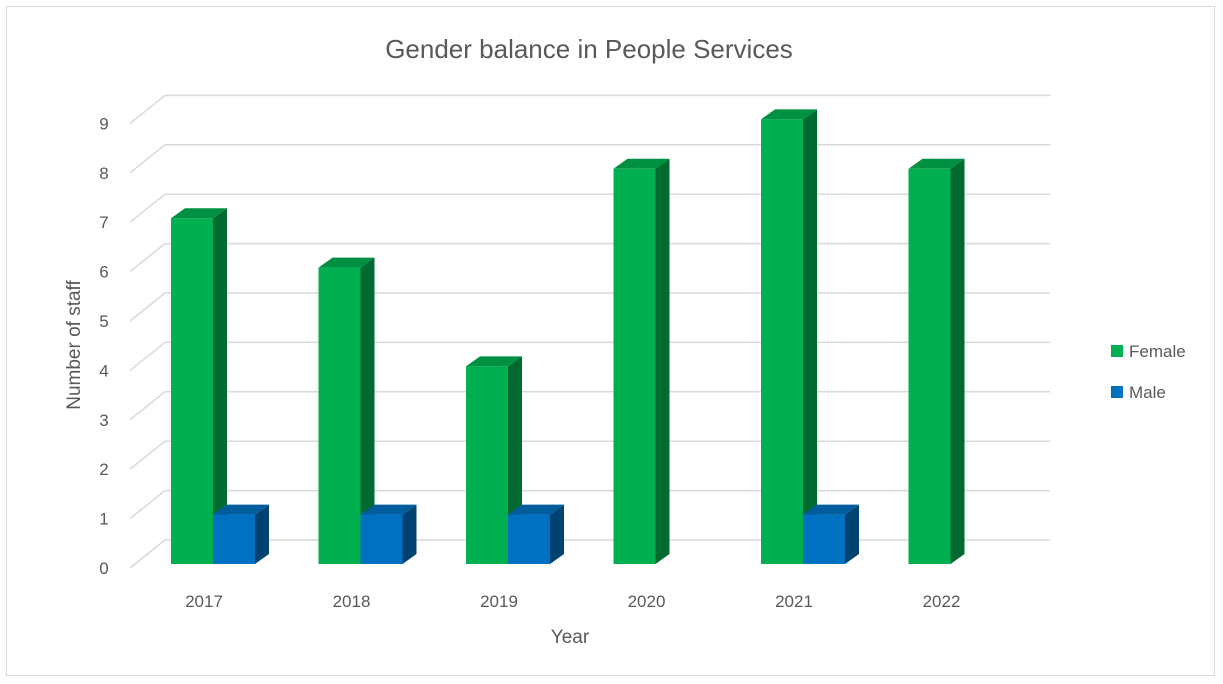  What do you see at coordinates (1157, 351) in the screenshot?
I see `legend-label-female: Female` at bounding box center [1157, 351].